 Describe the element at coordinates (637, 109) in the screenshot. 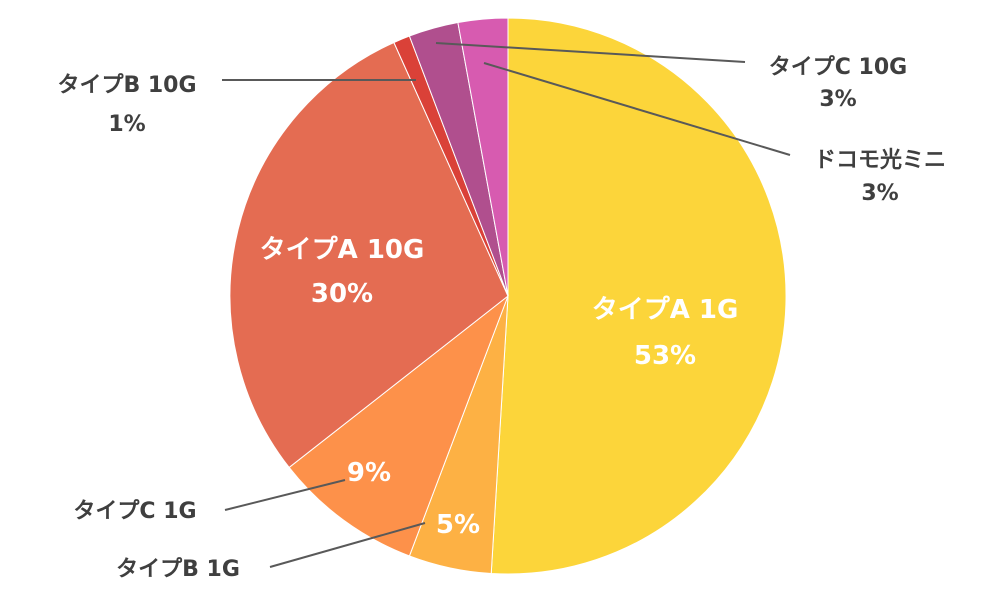

I see `leader-line-docomo-mini` at that location.